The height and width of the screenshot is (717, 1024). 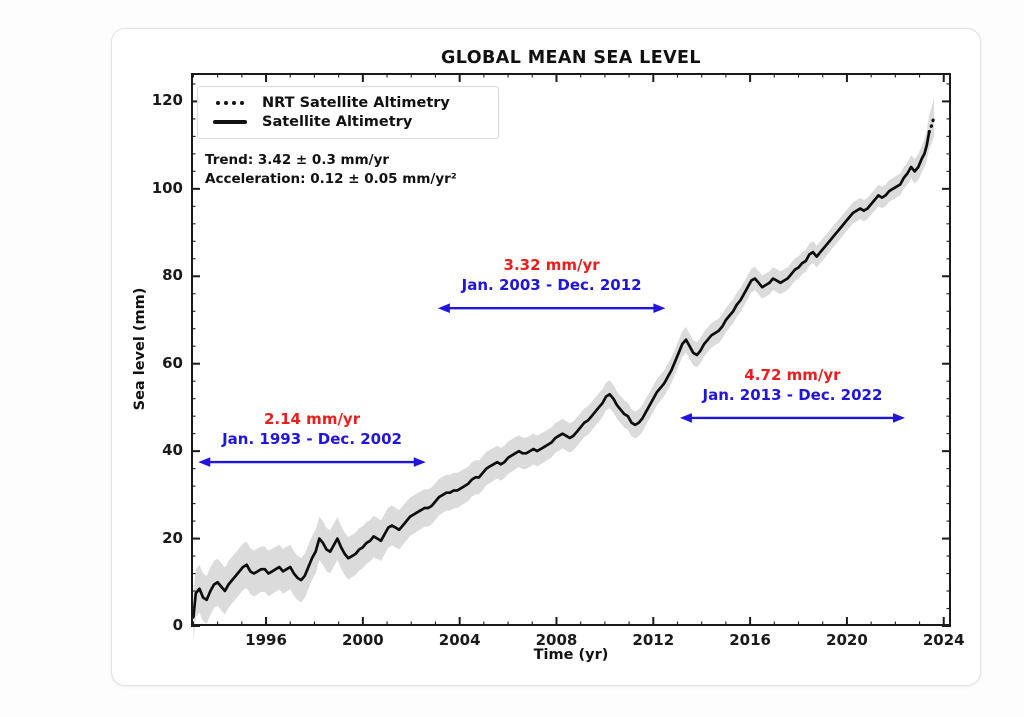 I want to click on y-tick-label: 120, so click(x=167, y=100).